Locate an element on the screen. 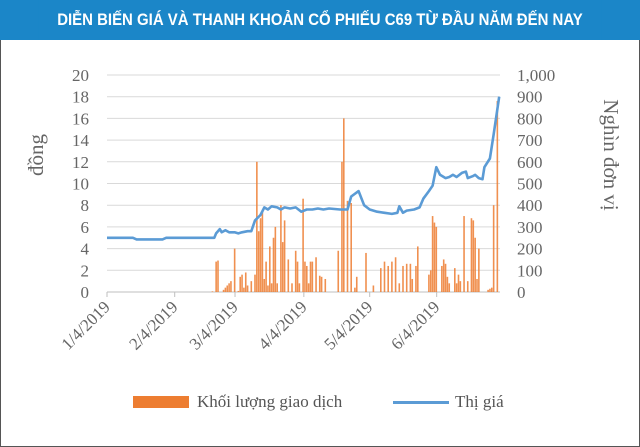  y-left-tick-label: 0 is located at coordinates (85, 292).